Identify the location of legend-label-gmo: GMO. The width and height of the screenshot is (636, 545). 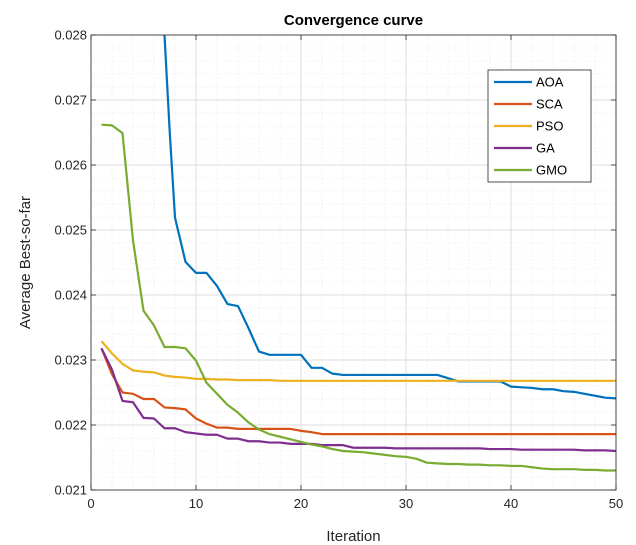
(551, 170).